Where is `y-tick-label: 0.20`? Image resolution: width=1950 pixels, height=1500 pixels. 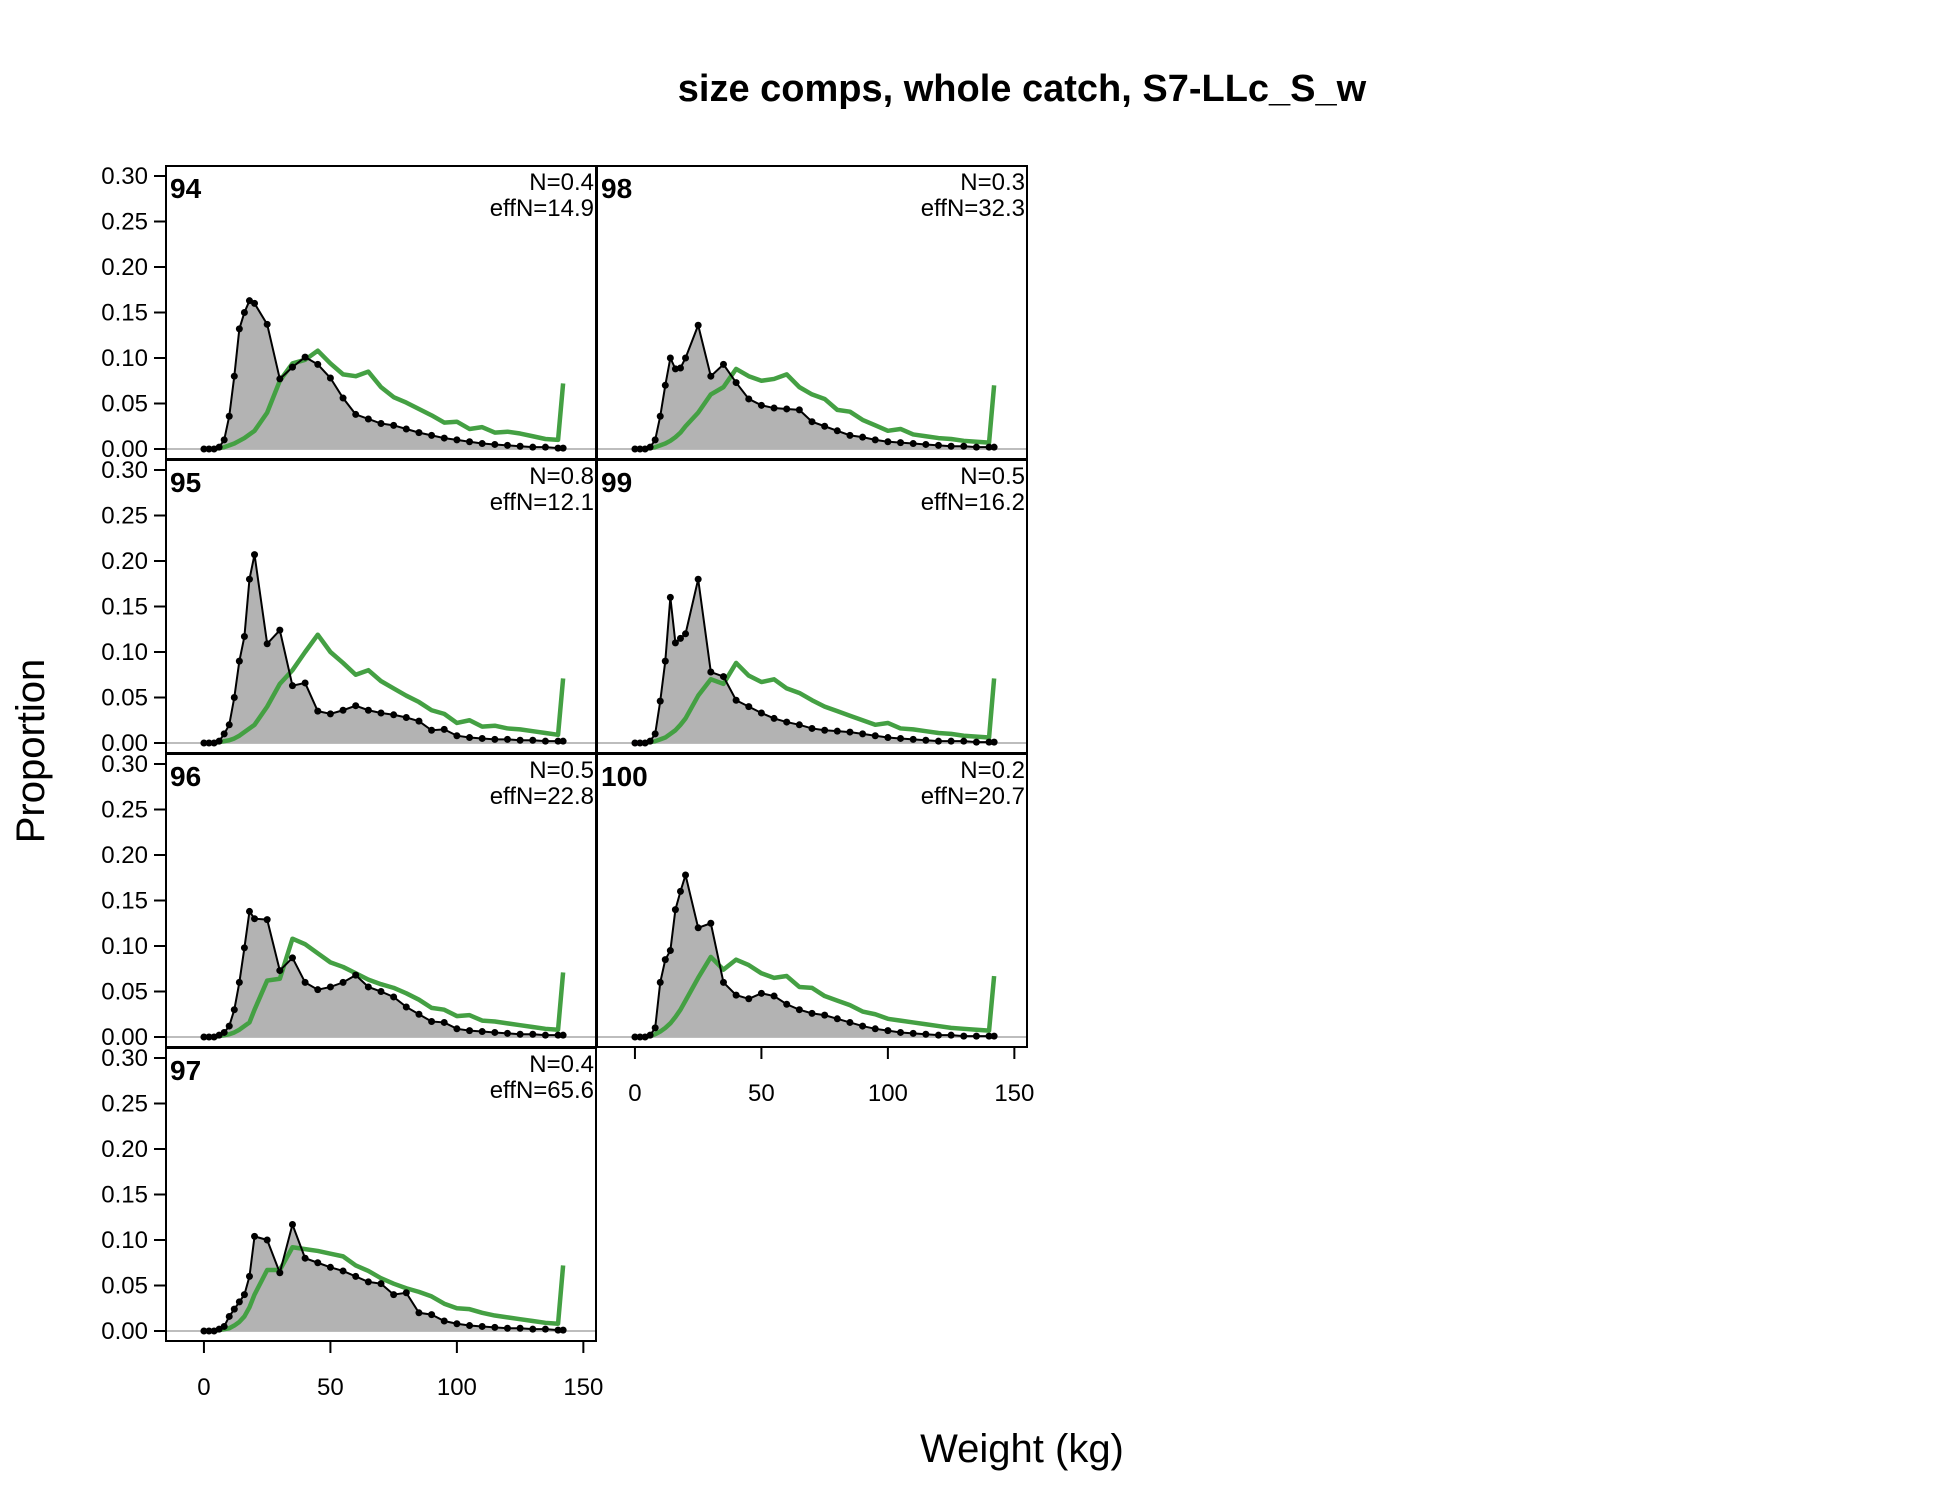
y-tick-label: 0.20 is located at coordinates (124, 267).